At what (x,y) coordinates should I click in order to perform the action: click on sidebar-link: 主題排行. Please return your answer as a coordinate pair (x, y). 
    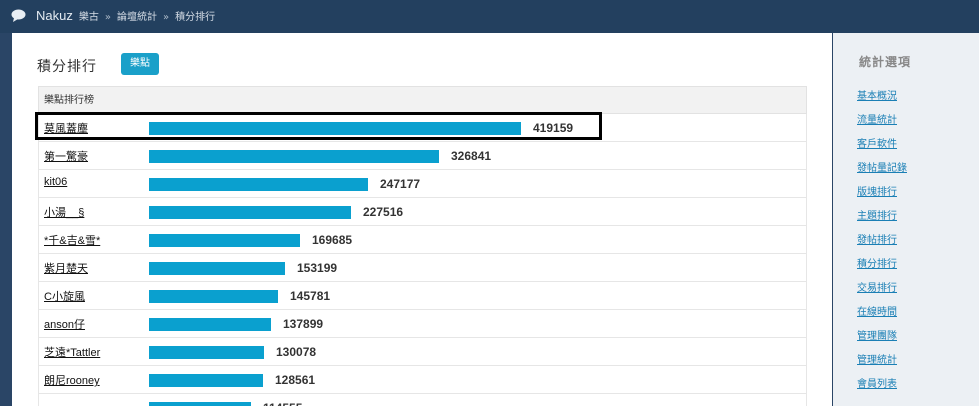
    Looking at the image, I should click on (877, 216).